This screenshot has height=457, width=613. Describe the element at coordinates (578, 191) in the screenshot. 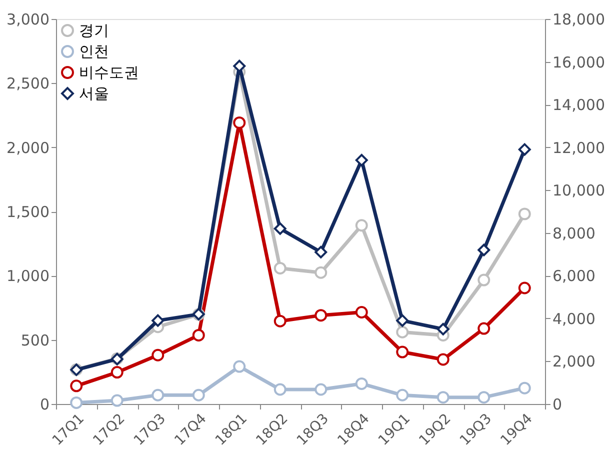

I see `y2-tick-label: 10,000` at that location.